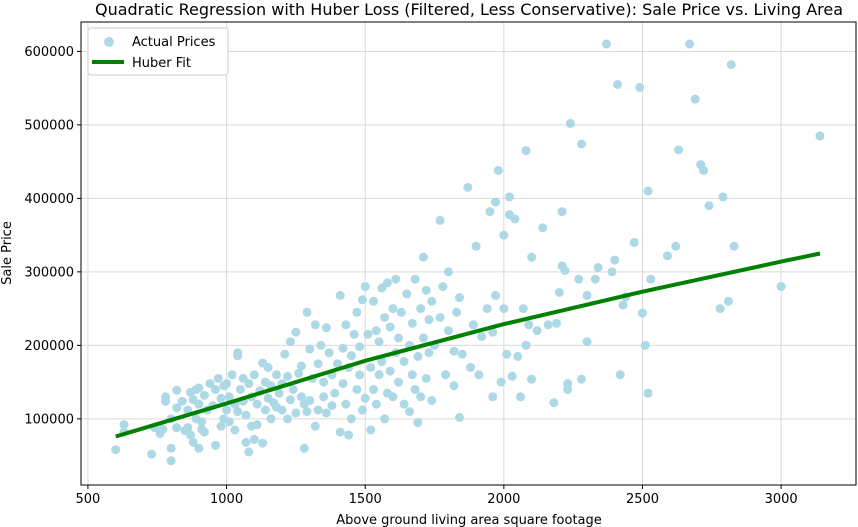 The height and width of the screenshot is (527, 858). What do you see at coordinates (109, 42) in the screenshot?
I see `legend-marker-actual-prices` at bounding box center [109, 42].